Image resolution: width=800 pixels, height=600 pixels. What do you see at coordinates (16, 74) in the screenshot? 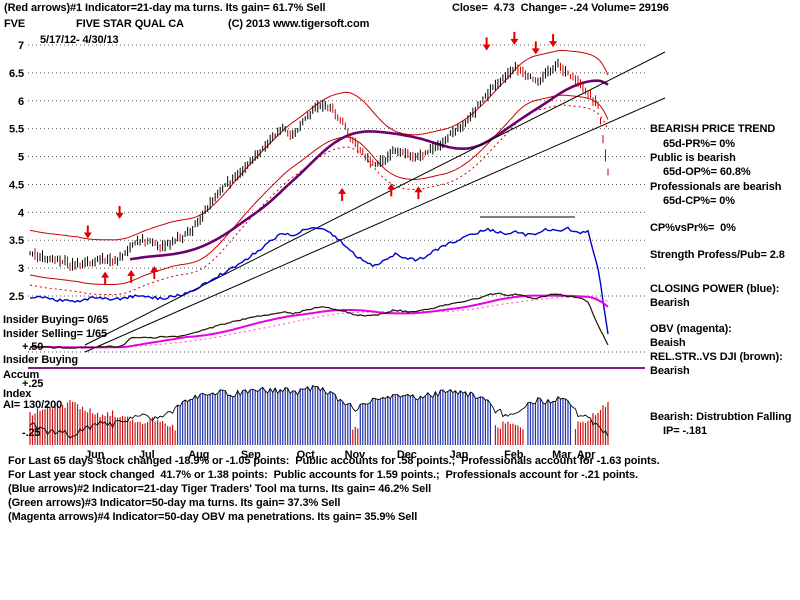
I see `svg-text: 6.5` at bounding box center [16, 74].